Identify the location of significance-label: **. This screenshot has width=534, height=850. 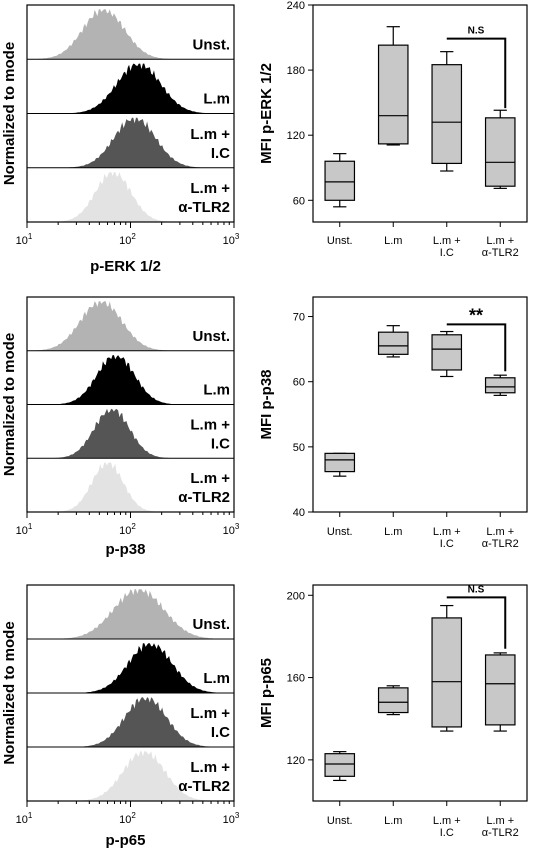
(476, 315).